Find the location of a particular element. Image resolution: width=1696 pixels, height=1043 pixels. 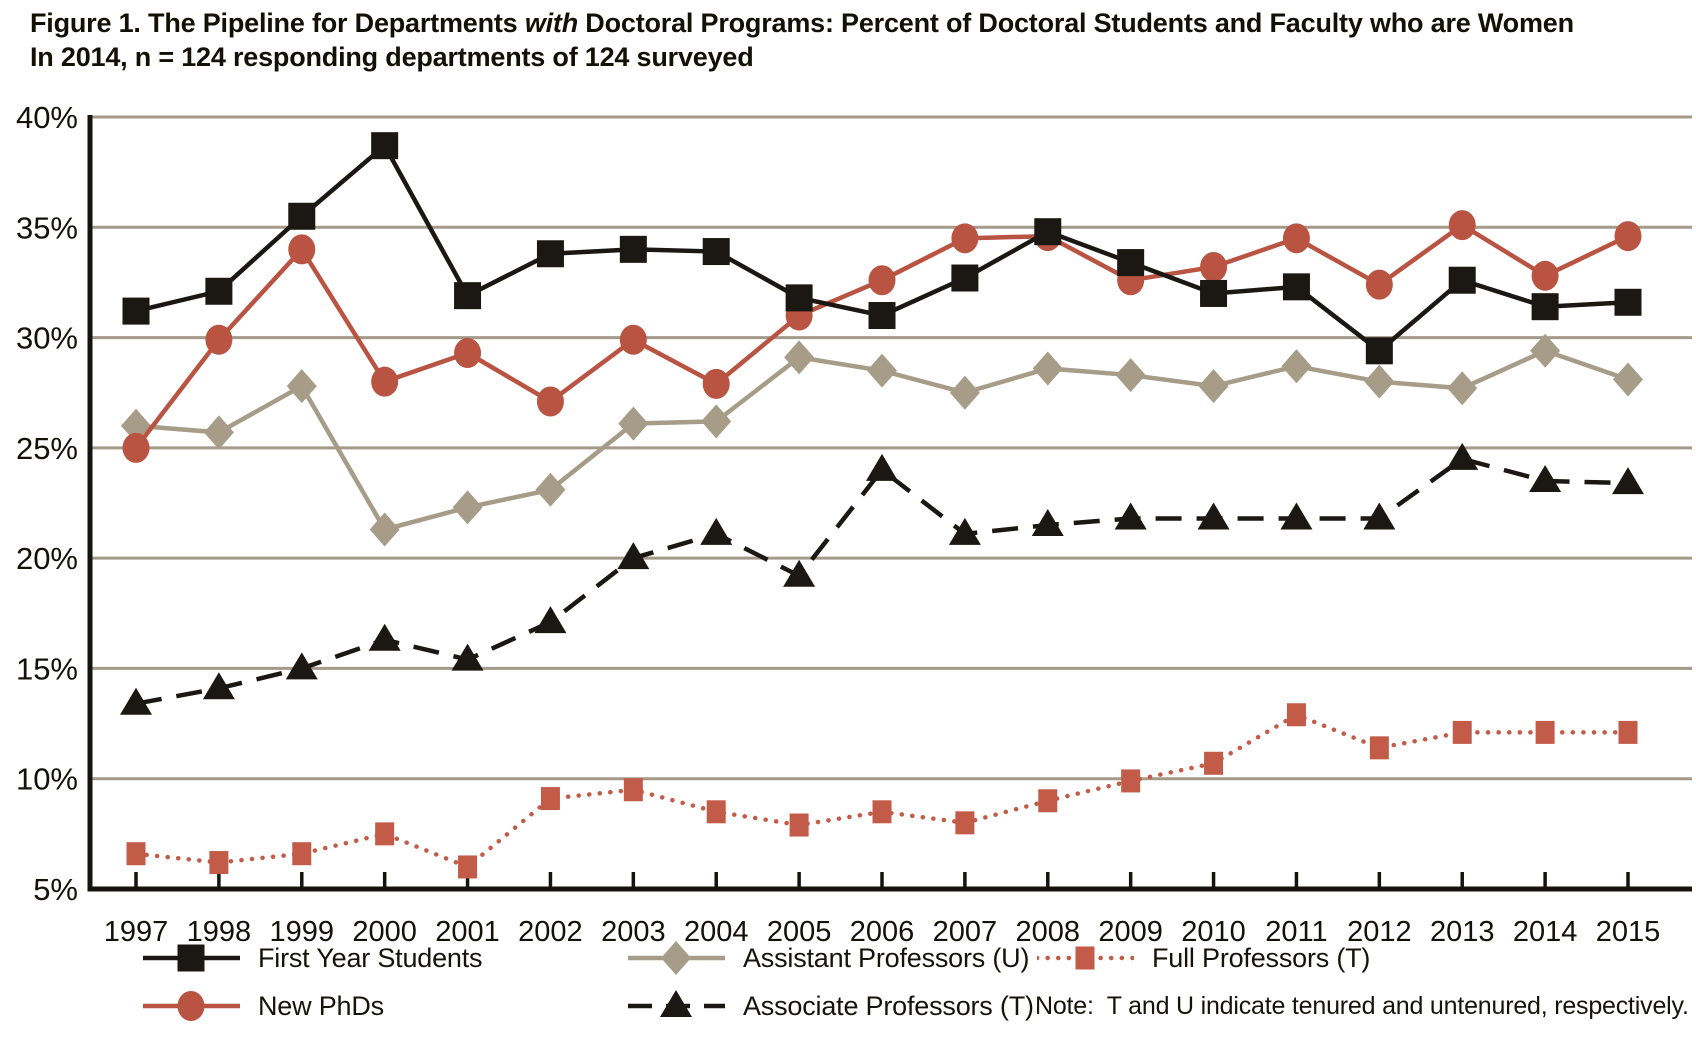

legend-marker-circle-icon is located at coordinates (191, 1006).